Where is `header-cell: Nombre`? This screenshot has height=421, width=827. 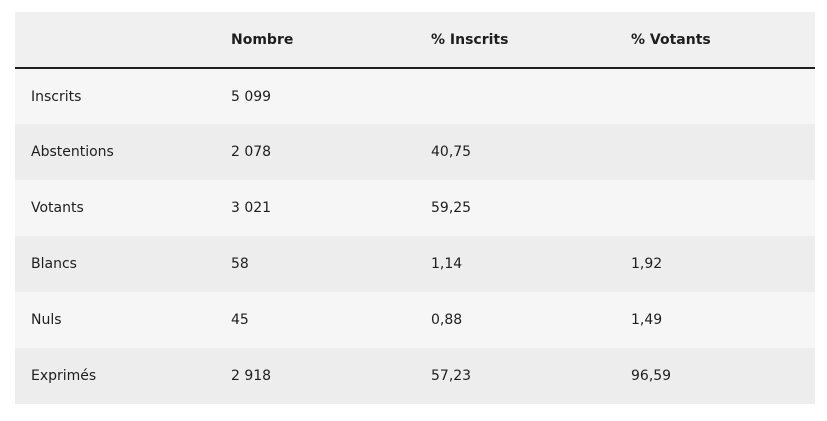
header-cell: Nombre is located at coordinates (315, 40).